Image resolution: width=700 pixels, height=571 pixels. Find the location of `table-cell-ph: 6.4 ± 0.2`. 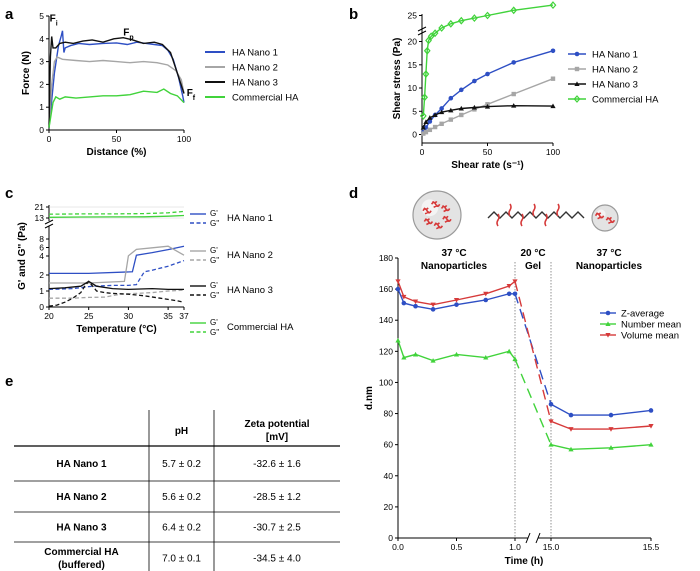

table-cell-ph: 6.4 ± 0.2 is located at coordinates (181, 528).